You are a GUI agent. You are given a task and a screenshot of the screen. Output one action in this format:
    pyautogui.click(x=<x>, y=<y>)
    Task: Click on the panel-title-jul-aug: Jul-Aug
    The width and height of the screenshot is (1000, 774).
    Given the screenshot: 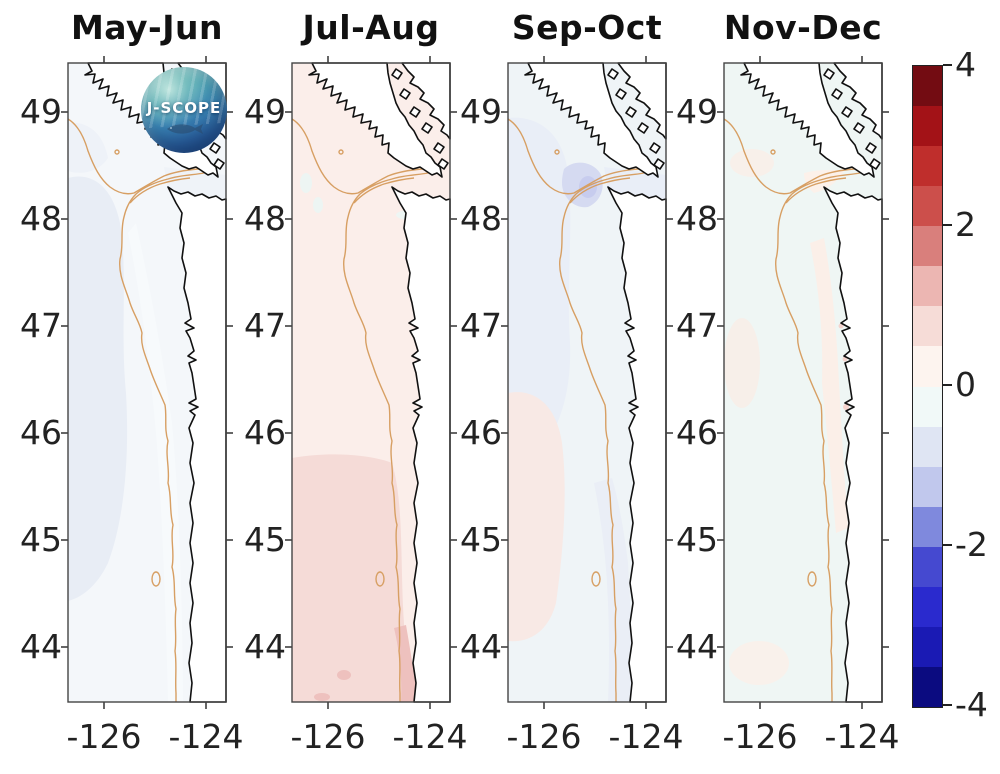 What is the action you would take?
    pyautogui.click(x=371, y=27)
    